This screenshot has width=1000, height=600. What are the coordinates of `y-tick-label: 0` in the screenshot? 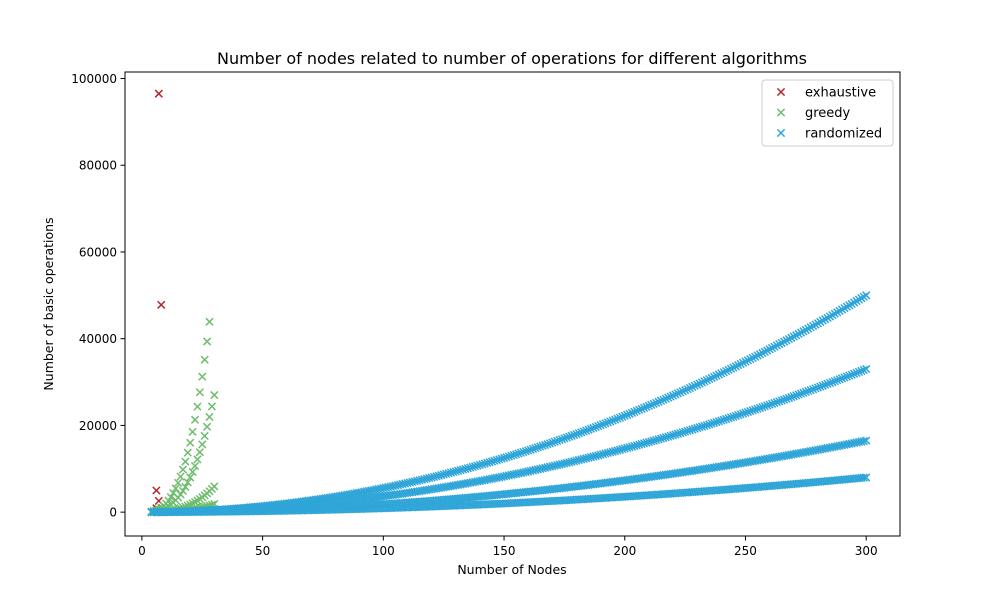 It's located at (113, 513).